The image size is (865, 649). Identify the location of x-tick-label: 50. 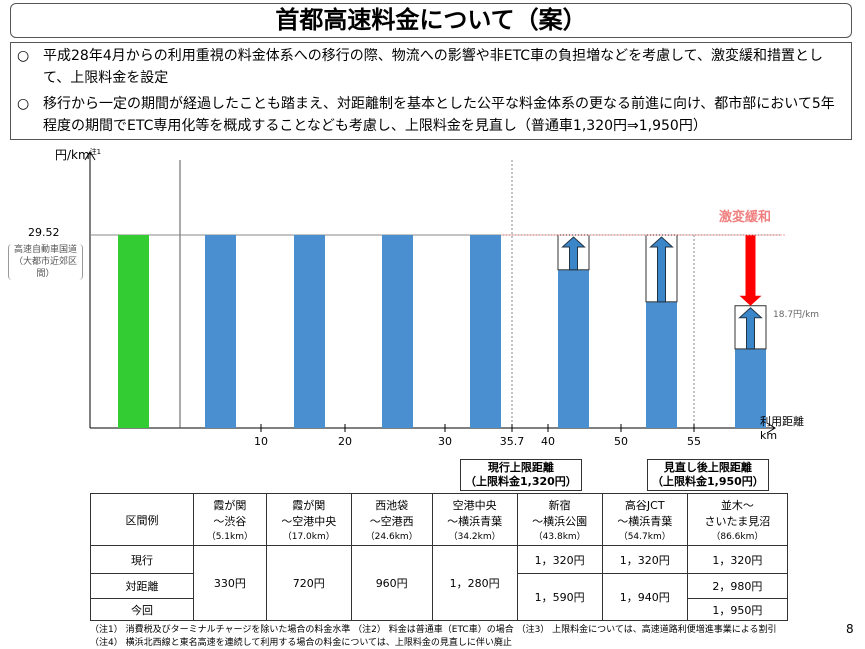
(621, 441).